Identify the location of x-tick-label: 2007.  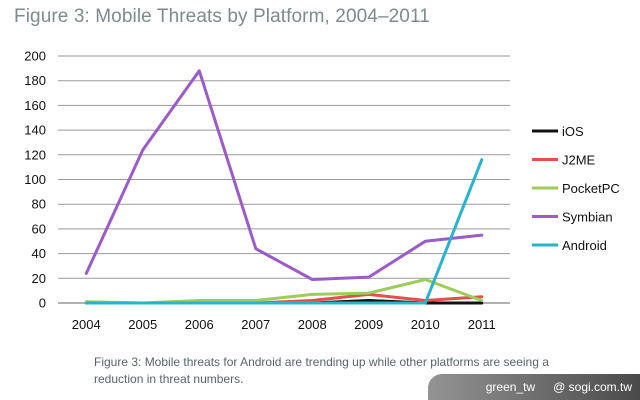
(255, 324).